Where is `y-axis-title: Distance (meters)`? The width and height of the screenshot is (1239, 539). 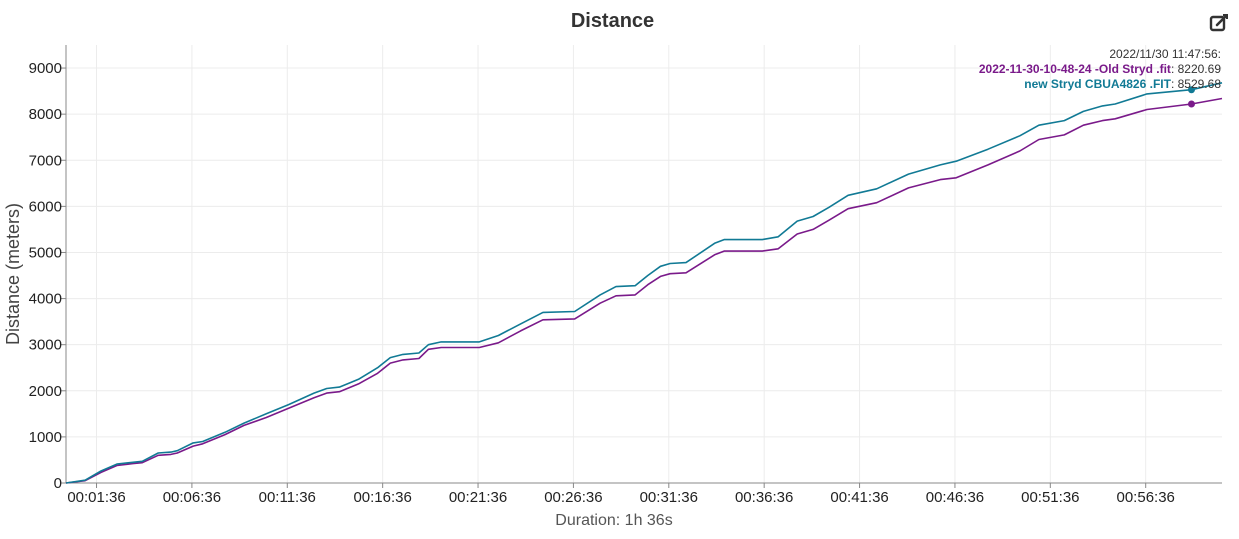 y-axis-title: Distance (meters) is located at coordinates (13, 274).